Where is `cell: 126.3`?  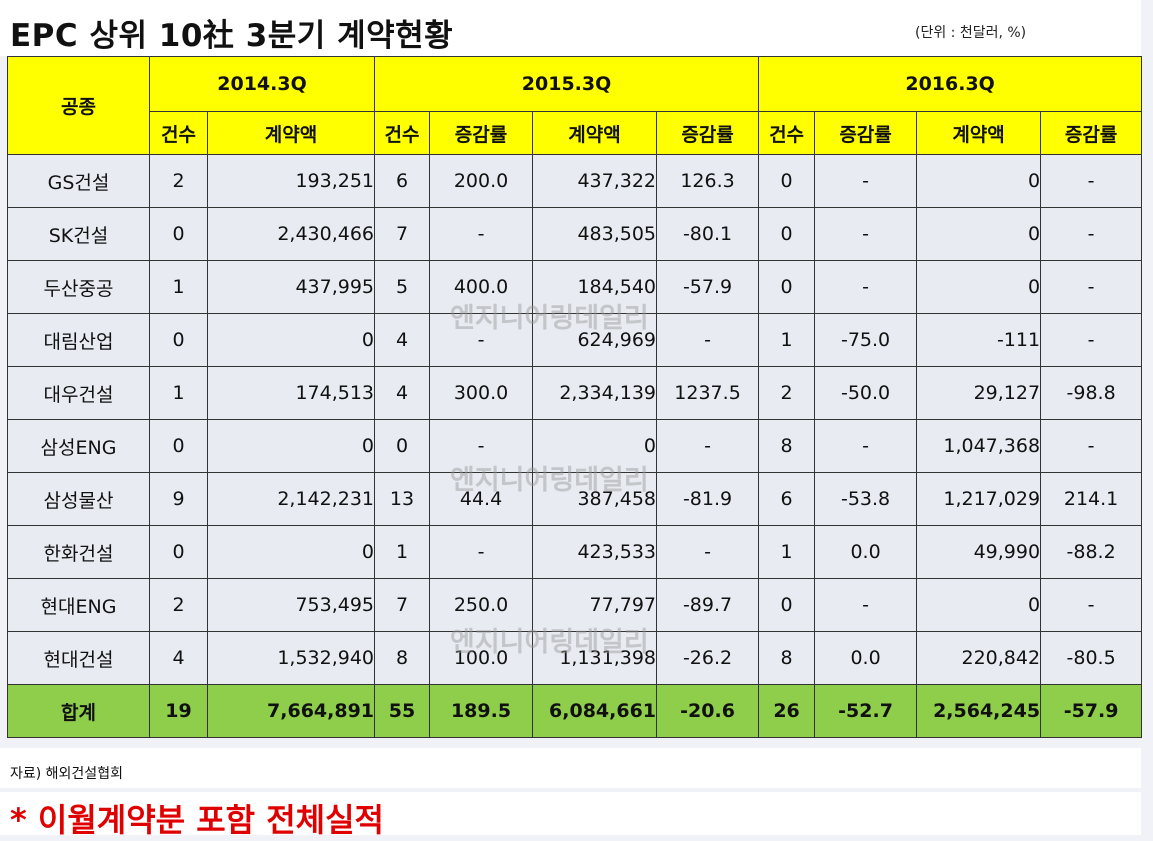
cell: 126.3 is located at coordinates (708, 181).